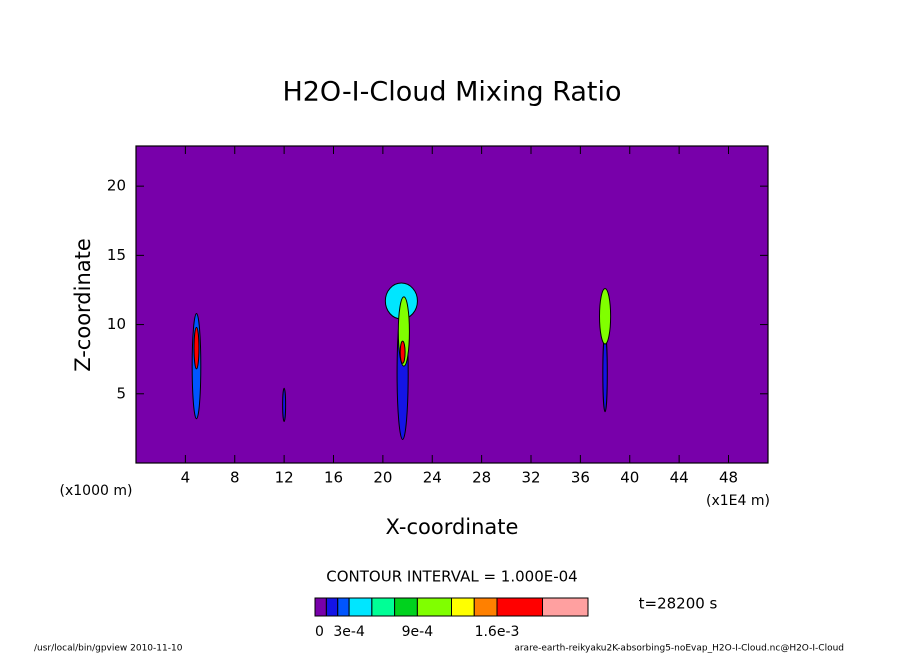 The image size is (904, 654). What do you see at coordinates (530, 478) in the screenshot?
I see `x-tick-label: 32` at bounding box center [530, 478].